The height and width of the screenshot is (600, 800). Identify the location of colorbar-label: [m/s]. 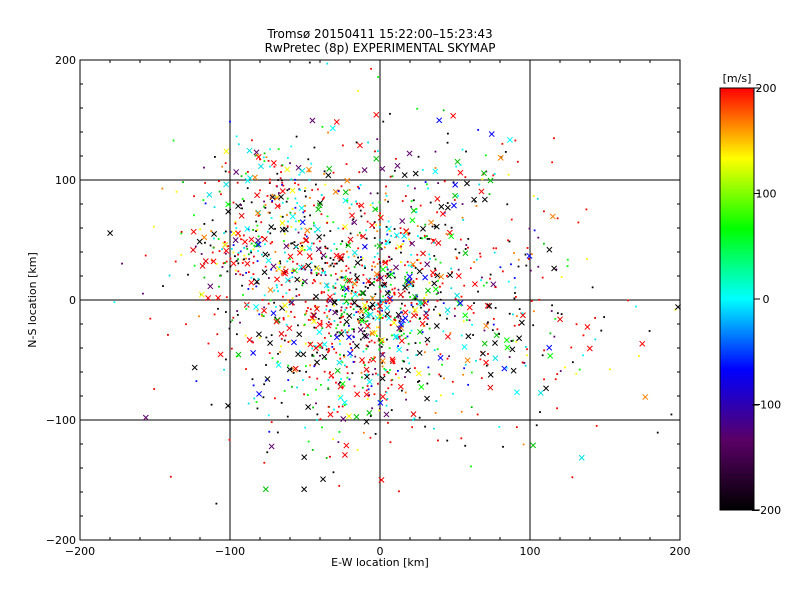
(737, 78).